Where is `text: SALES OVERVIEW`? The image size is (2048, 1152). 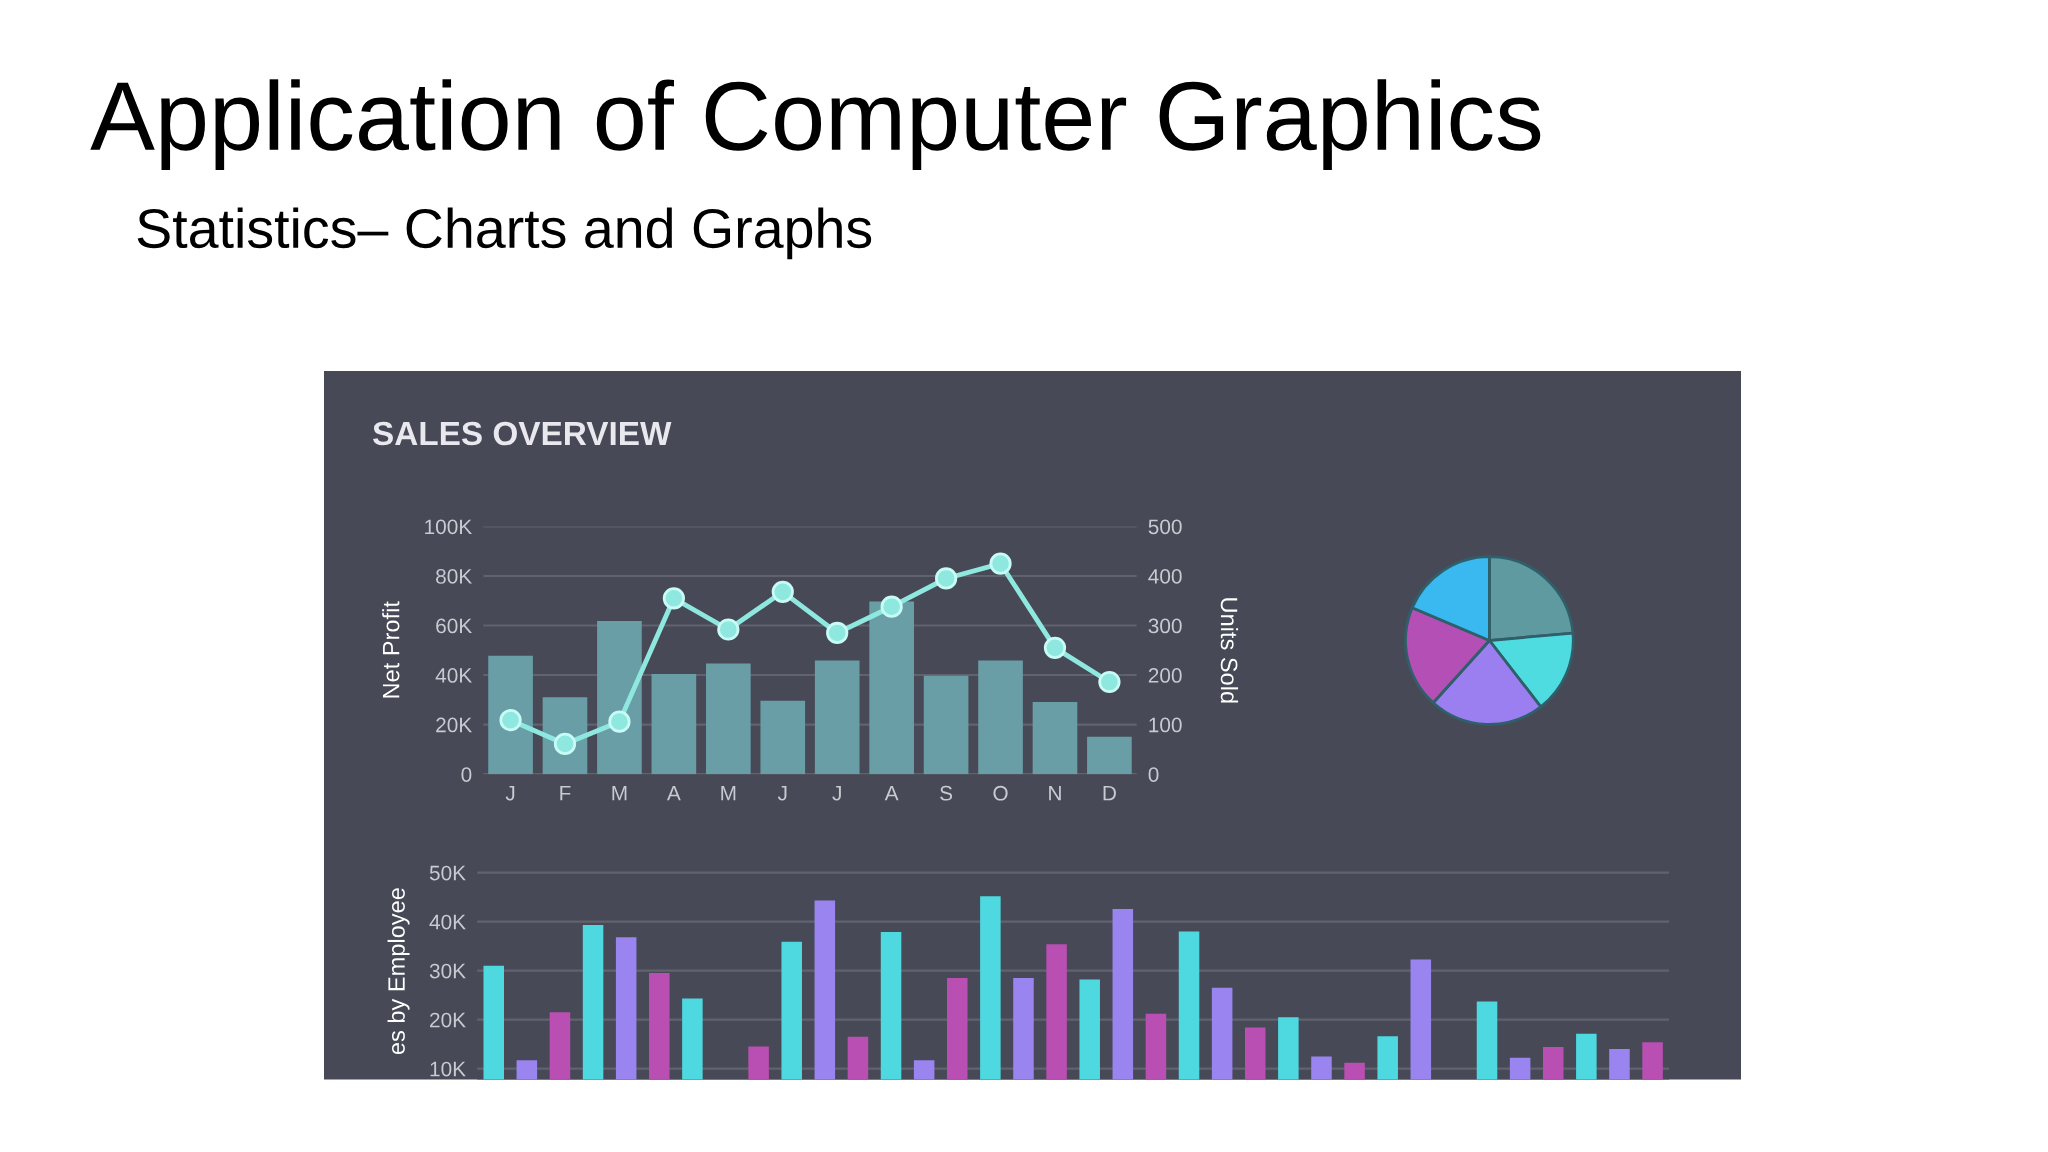 text: SALES OVERVIEW is located at coordinates (522, 433).